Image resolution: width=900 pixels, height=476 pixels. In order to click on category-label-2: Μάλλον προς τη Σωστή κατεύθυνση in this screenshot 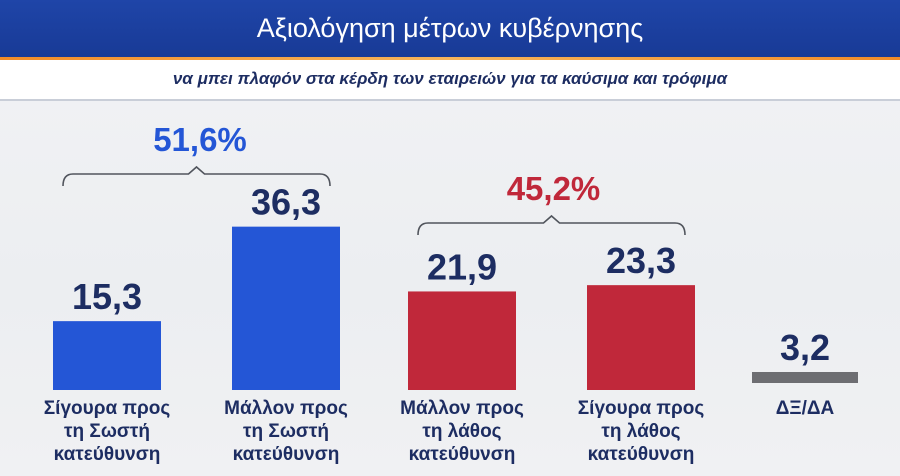, I will do `click(286, 431)`.